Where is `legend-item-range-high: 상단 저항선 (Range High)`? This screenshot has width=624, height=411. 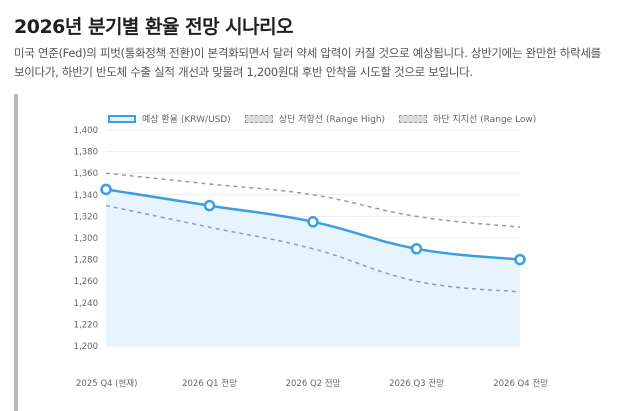 legend-item-range-high: 상단 저항선 (Range High) is located at coordinates (315, 118).